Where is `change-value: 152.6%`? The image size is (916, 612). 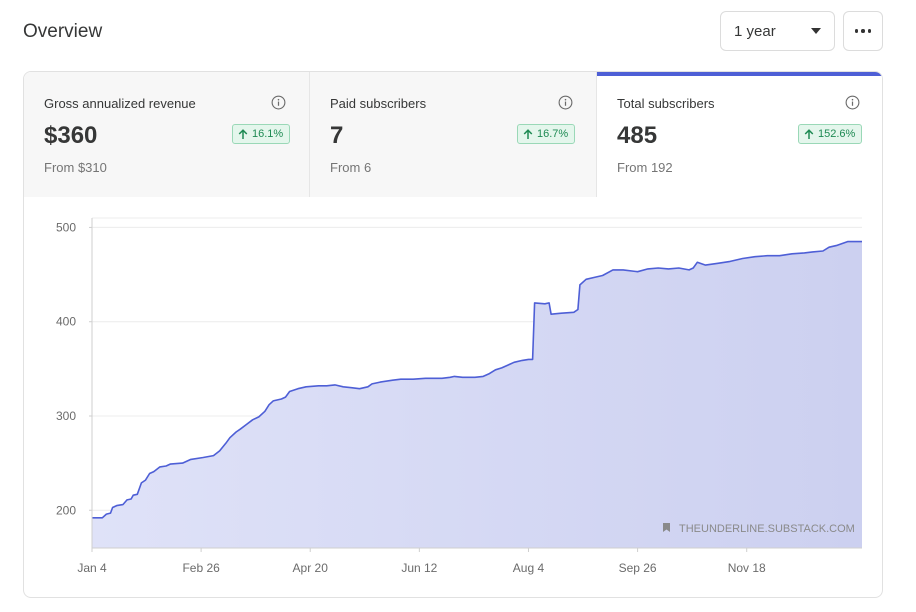 change-value: 152.6% is located at coordinates (837, 134).